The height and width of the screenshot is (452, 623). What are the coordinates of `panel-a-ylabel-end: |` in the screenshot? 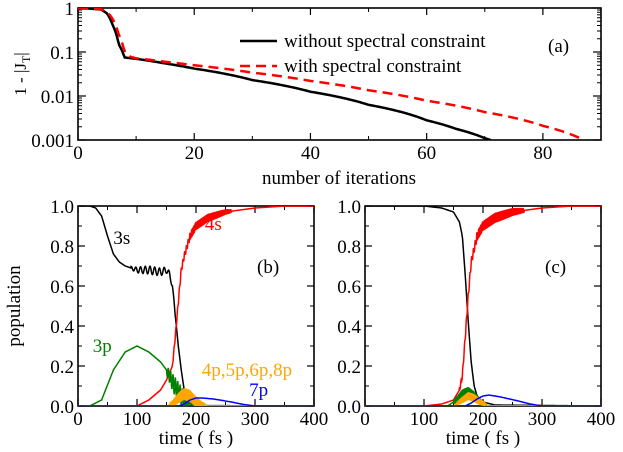 It's located at (20, 53).